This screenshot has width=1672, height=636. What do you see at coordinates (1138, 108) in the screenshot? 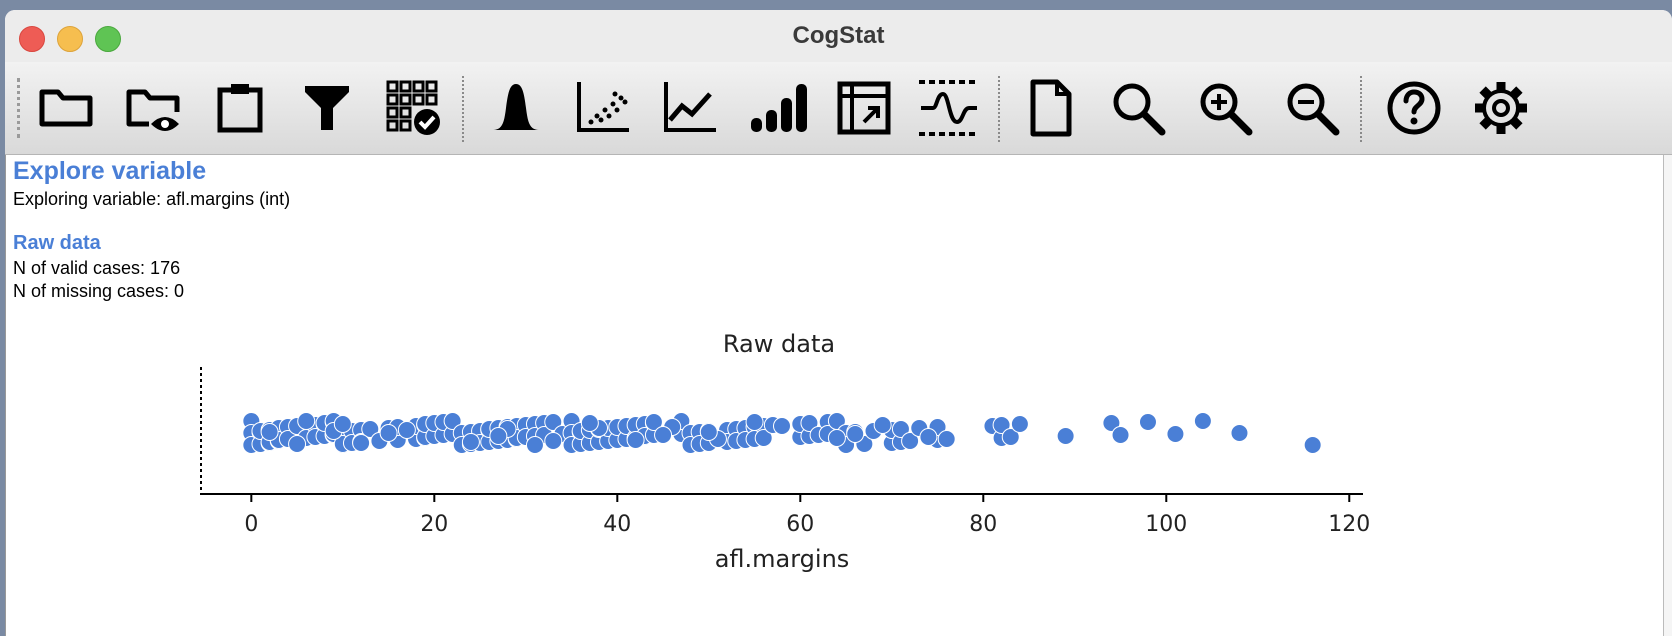
I see `find-button` at bounding box center [1138, 108].